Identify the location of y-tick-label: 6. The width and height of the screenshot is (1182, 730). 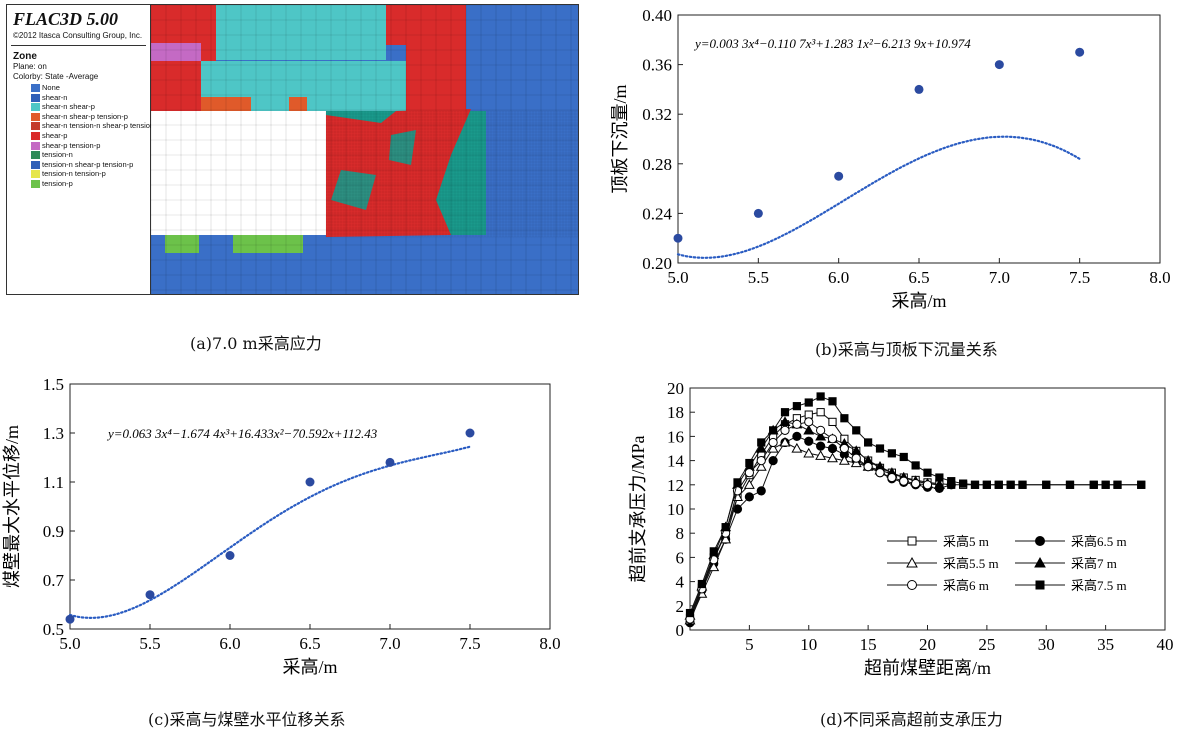
(680, 557).